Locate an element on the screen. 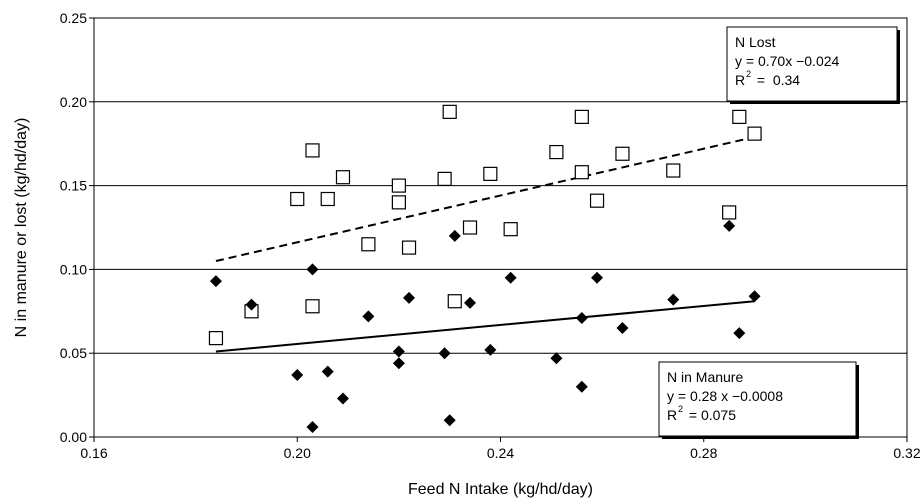  y-axis-title: N in manure or lost (kg/hd/day) is located at coordinates (21, 228).